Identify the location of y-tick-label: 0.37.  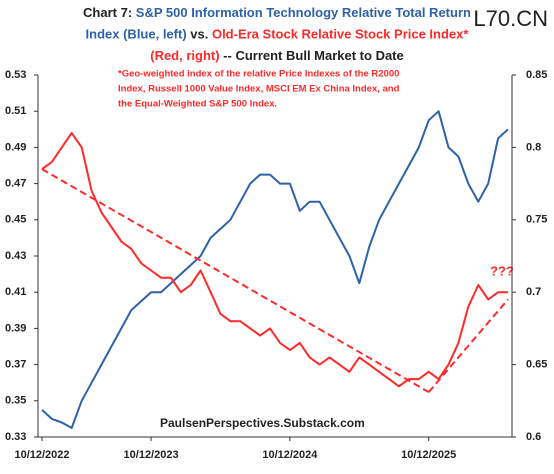
(15, 365).